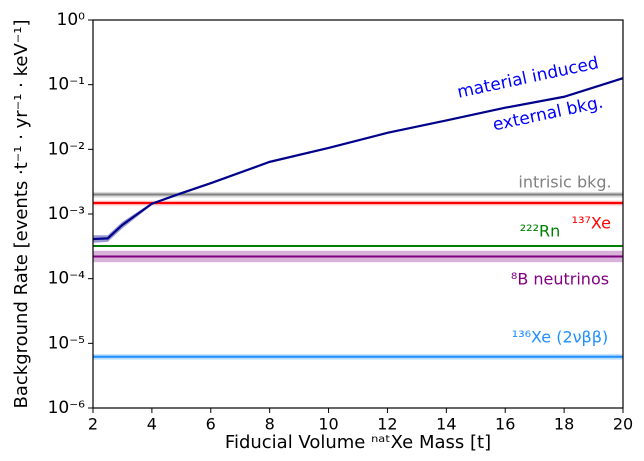 Image resolution: width=644 pixels, height=461 pixels. What do you see at coordinates (564, 182) in the screenshot?
I see `level-label: intrisic bkg.` at bounding box center [564, 182].